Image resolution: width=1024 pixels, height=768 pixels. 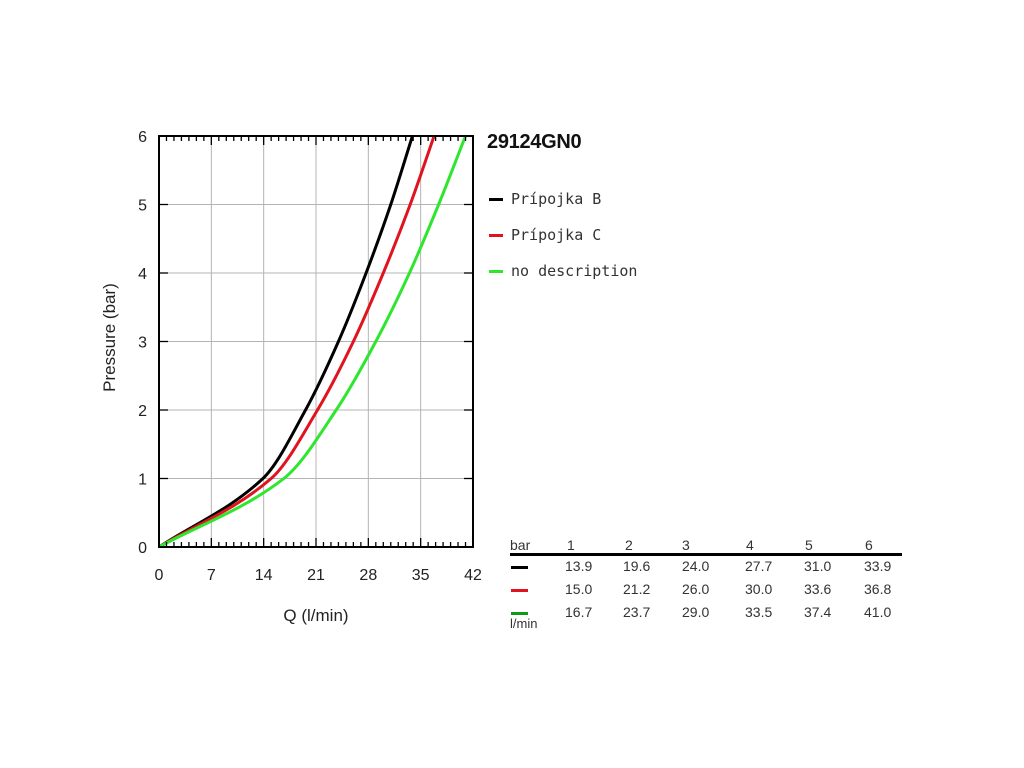 What do you see at coordinates (869, 545) in the screenshot?
I see `table-column-header: 6` at bounding box center [869, 545].